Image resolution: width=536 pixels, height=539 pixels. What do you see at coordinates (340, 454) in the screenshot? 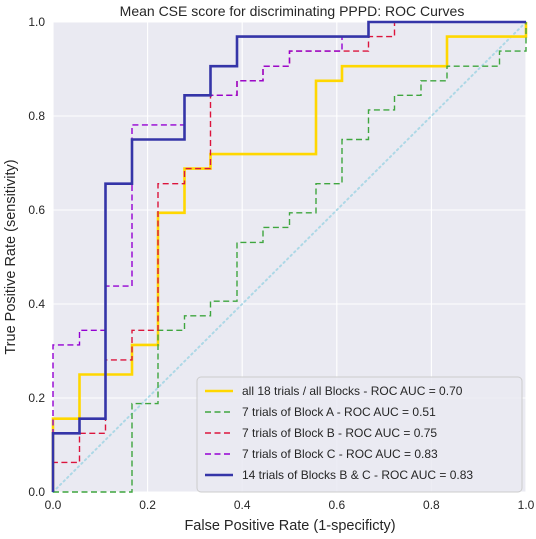
I see `legend-label-4: 7 trials of Block C - ROC AUC = 0.83` at bounding box center [340, 454].